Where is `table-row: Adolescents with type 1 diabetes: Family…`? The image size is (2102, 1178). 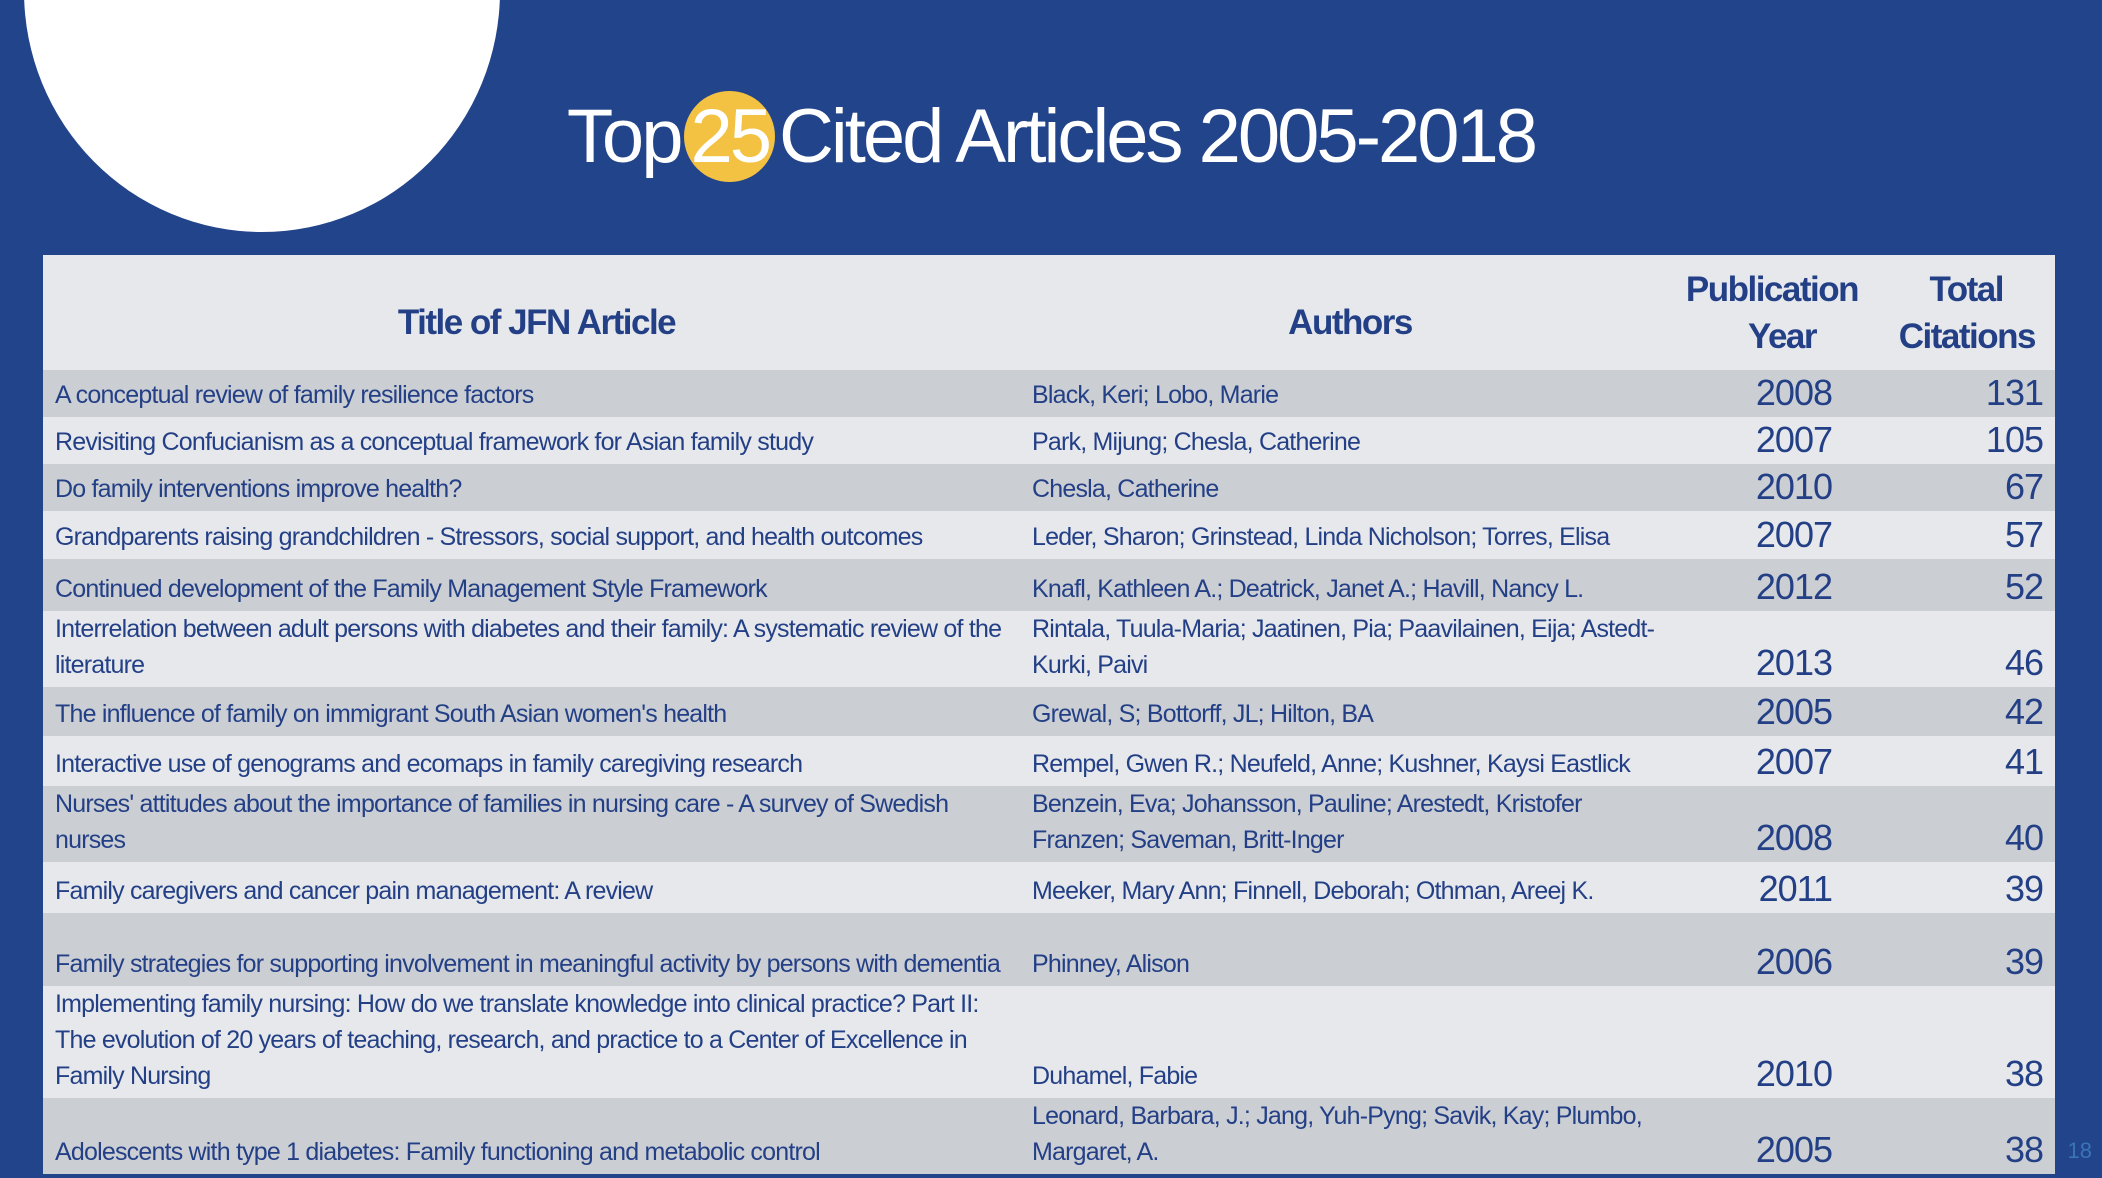 table-row: Adolescents with type 1 diabetes: Family… is located at coordinates (1049, 1136).